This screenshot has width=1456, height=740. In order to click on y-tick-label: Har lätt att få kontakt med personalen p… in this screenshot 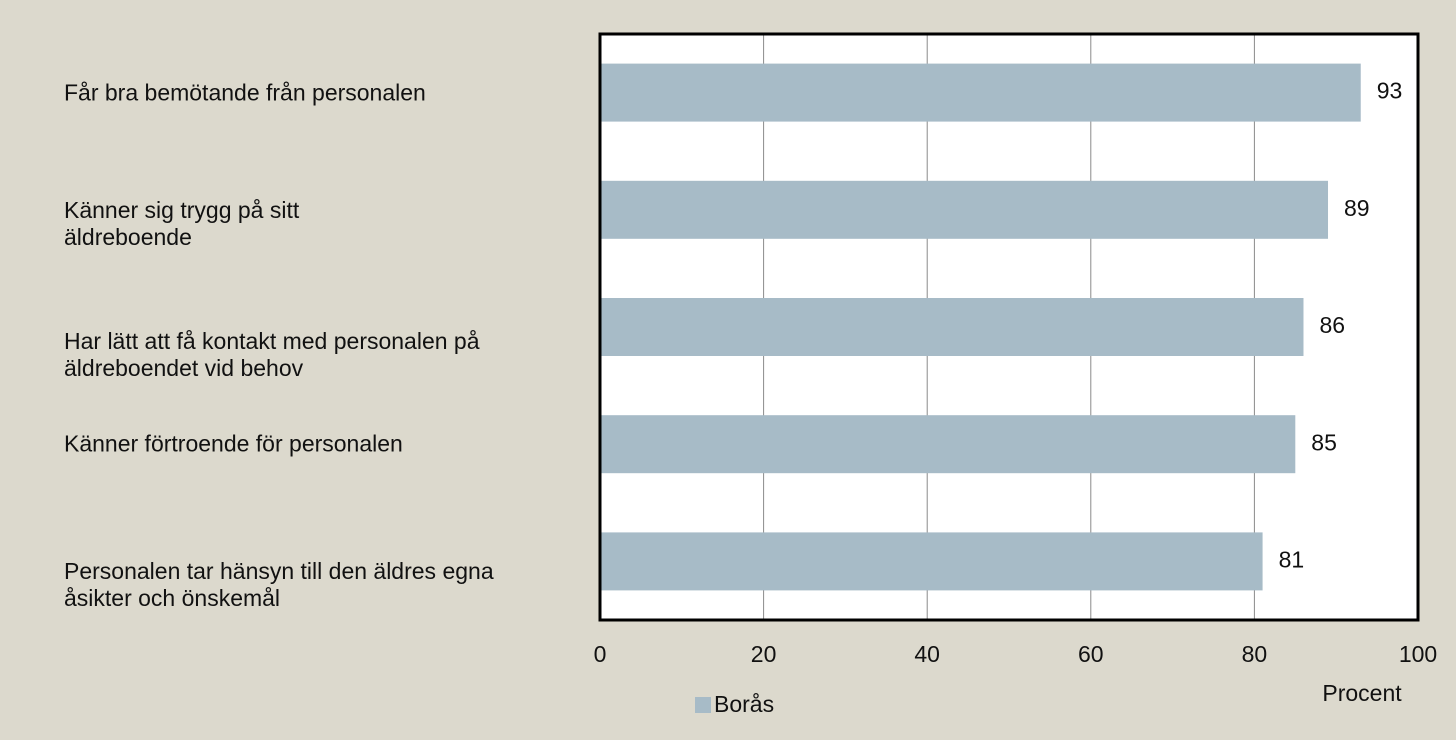, I will do `click(272, 354)`.